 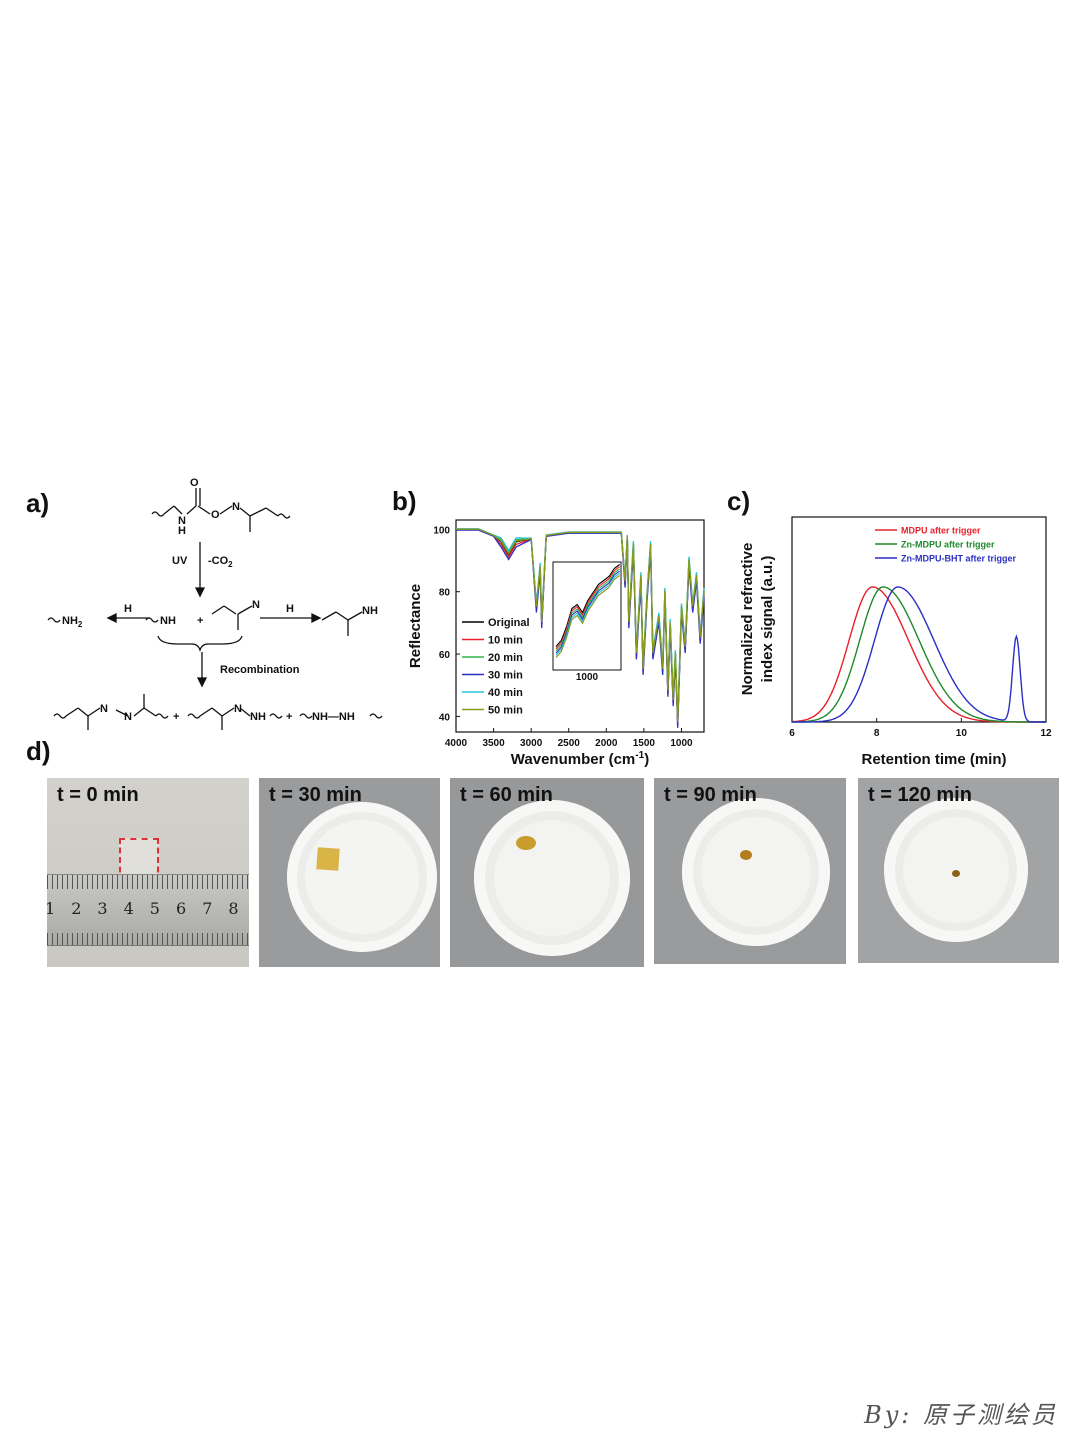 What do you see at coordinates (739, 501) in the screenshot?
I see `panel-label-c: c)` at bounding box center [739, 501].